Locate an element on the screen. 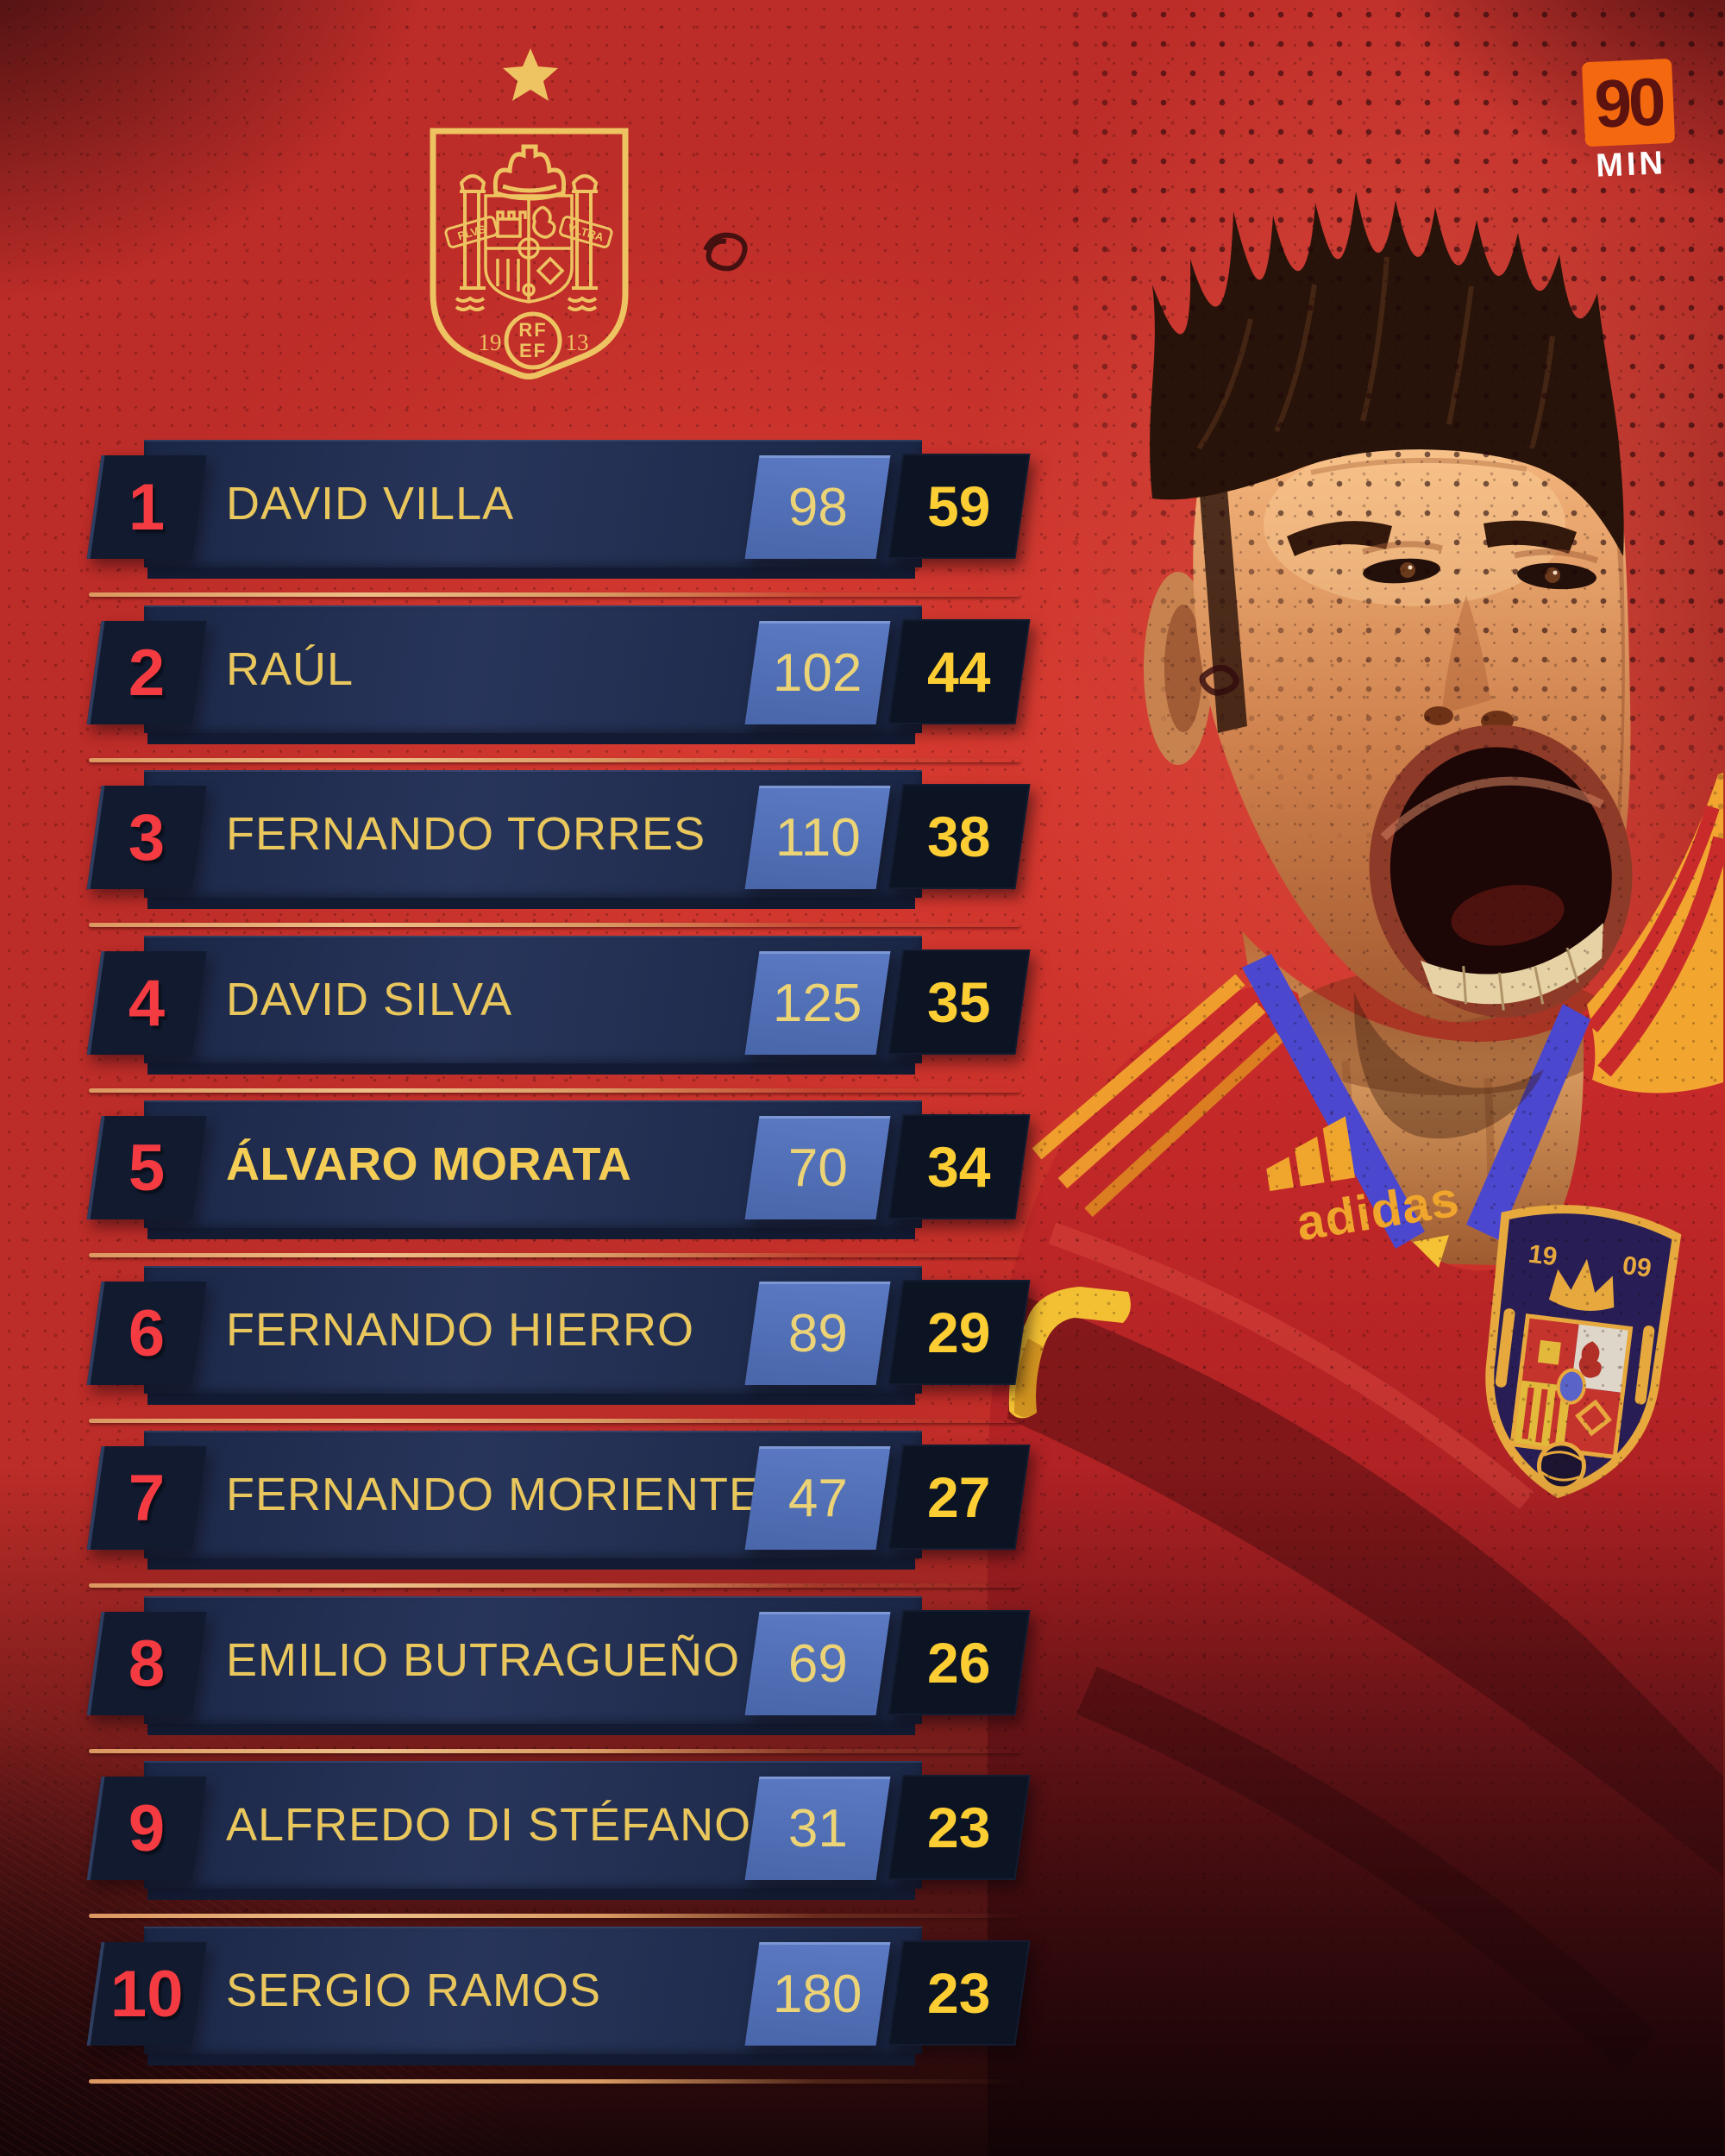 This screenshot has height=2156, width=1725. caps-box: 98 is located at coordinates (817, 507).